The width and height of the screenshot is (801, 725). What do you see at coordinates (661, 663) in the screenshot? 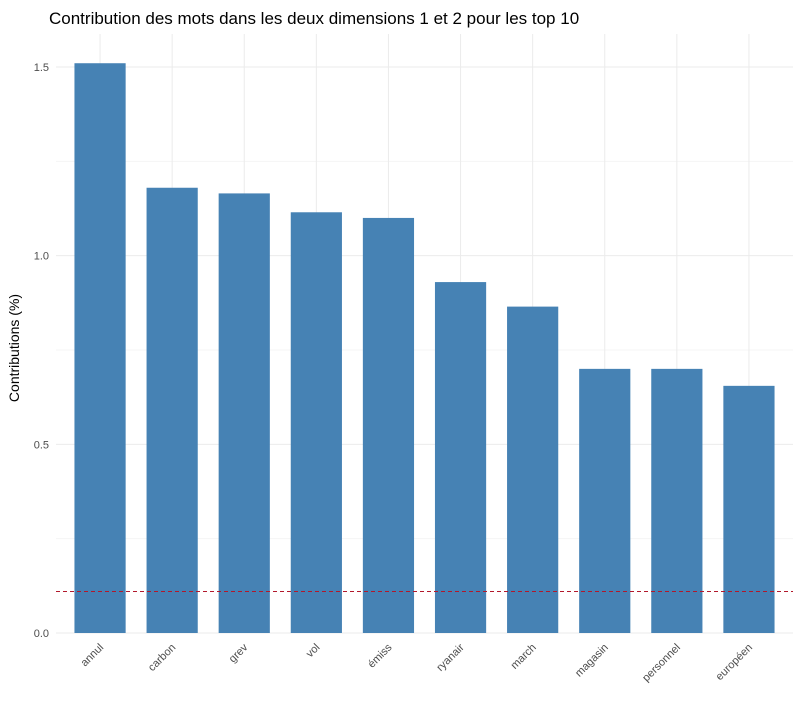
I see `x-tick-label: personnel` at bounding box center [661, 663].